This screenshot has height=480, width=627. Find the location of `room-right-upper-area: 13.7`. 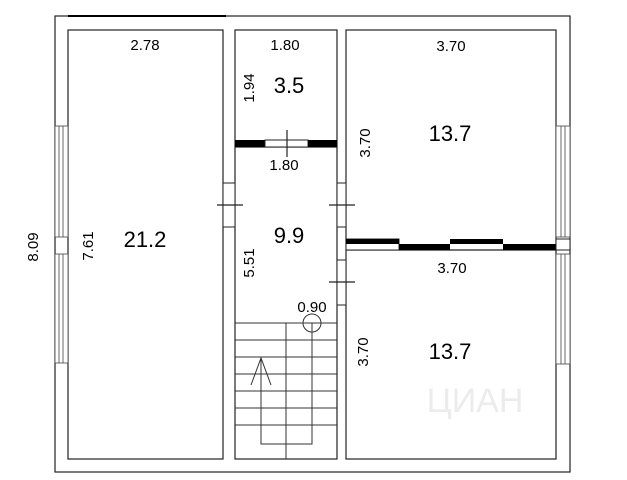

room-right-upper-area: 13.7 is located at coordinates (450, 133).